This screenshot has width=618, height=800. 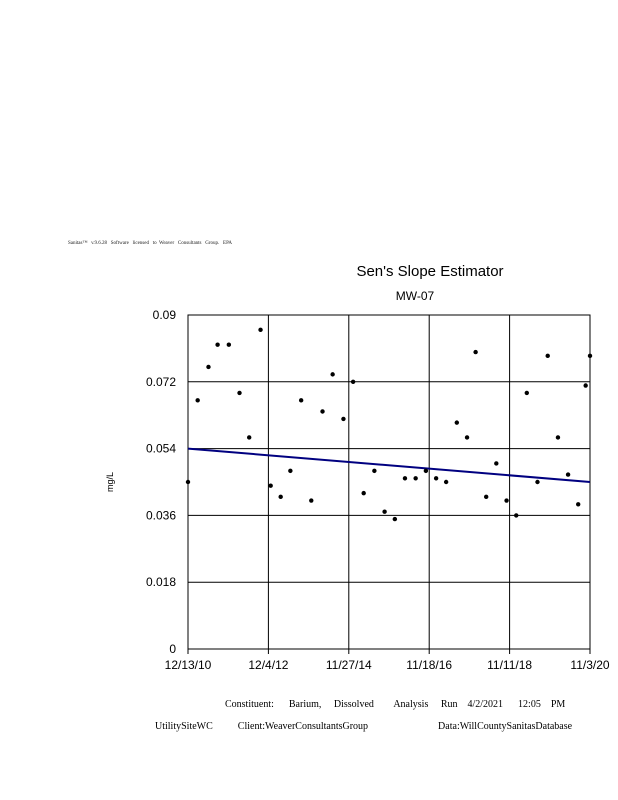 What do you see at coordinates (188, 665) in the screenshot?
I see `x-tick-label: 12/13/10` at bounding box center [188, 665].